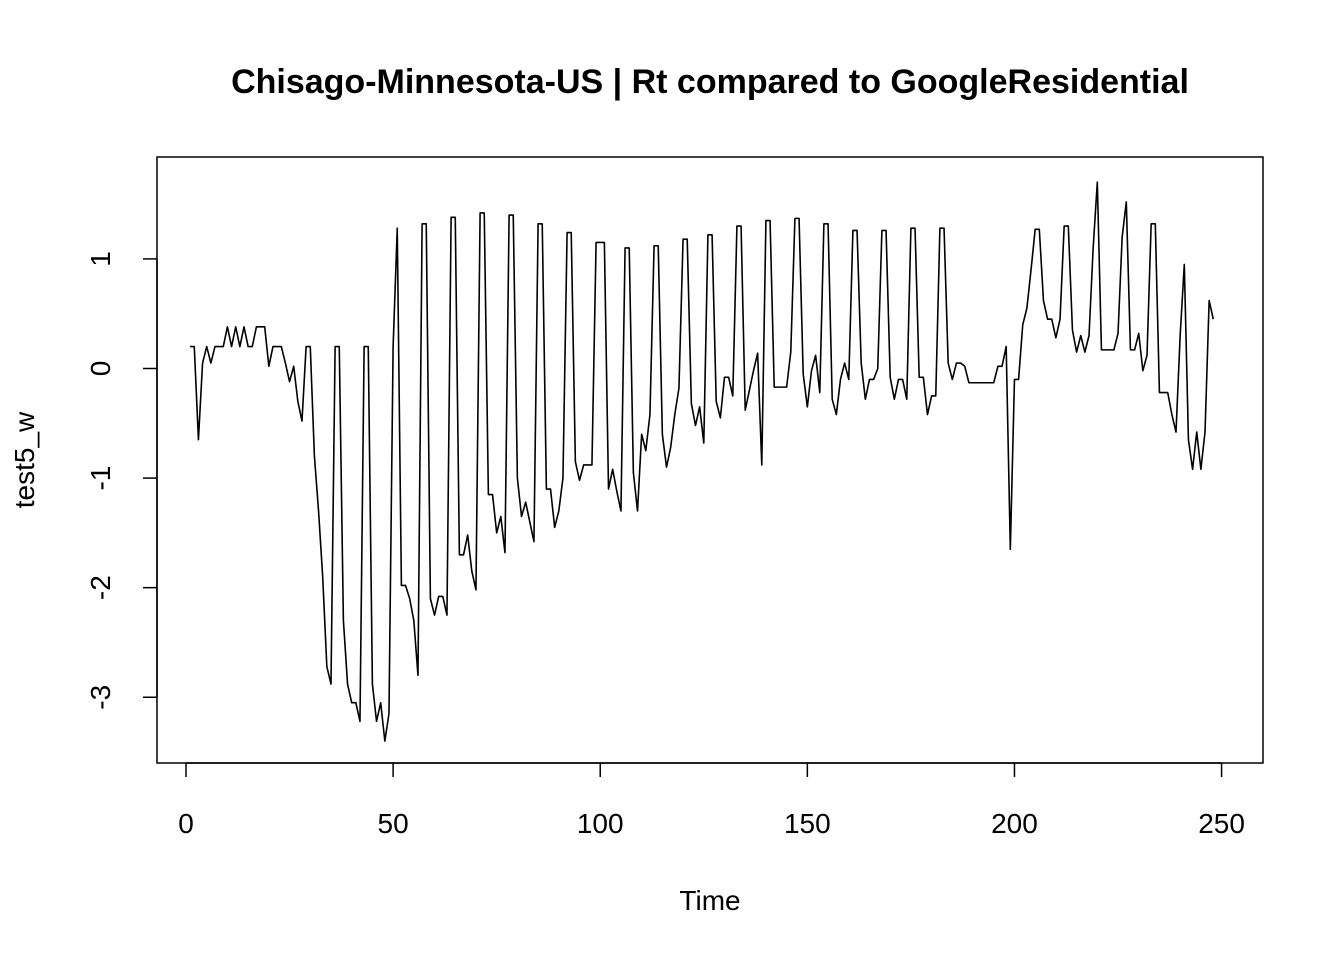 Image resolution: width=1344 pixels, height=965 pixels. What do you see at coordinates (393, 823) in the screenshot?
I see `x-tick-label: 50` at bounding box center [393, 823].